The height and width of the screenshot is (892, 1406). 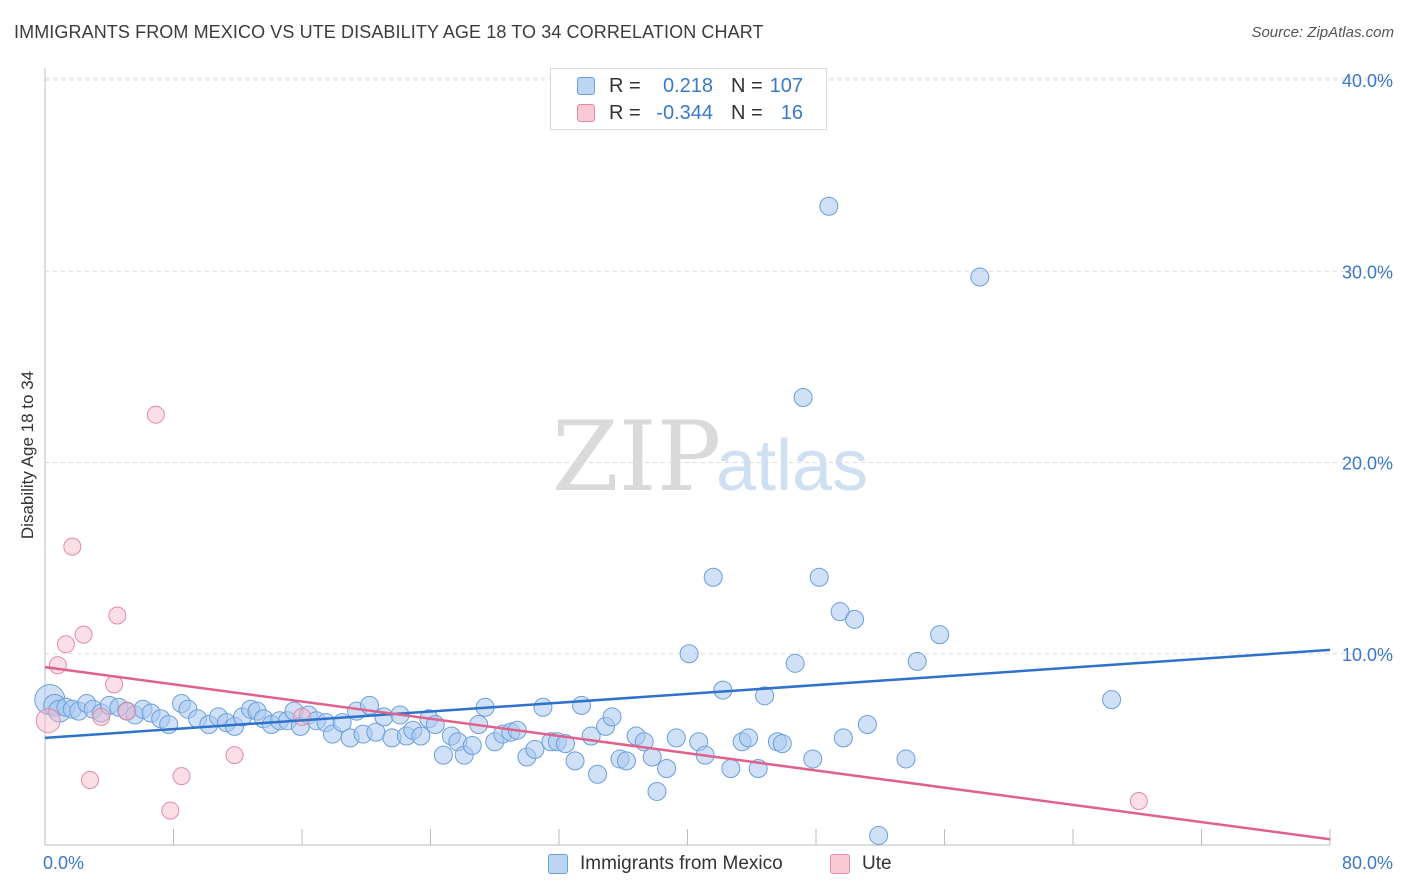 I want to click on series-legend: Immigrants from Mexico Ute, so click(x=703, y=865).